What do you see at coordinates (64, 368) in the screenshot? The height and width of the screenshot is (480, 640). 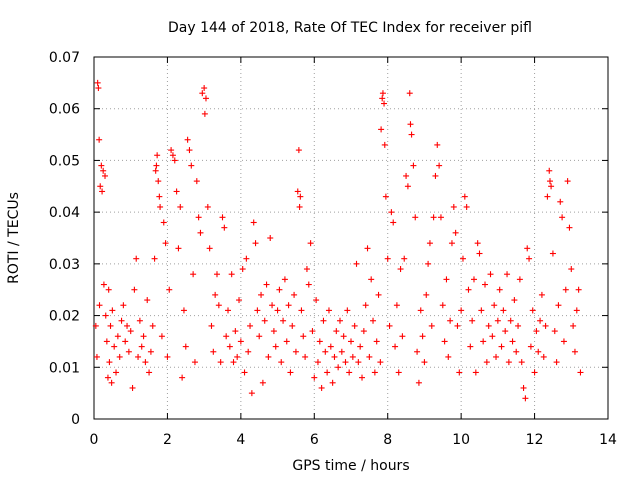 I see `y-tick-label: 0.01` at bounding box center [64, 368].